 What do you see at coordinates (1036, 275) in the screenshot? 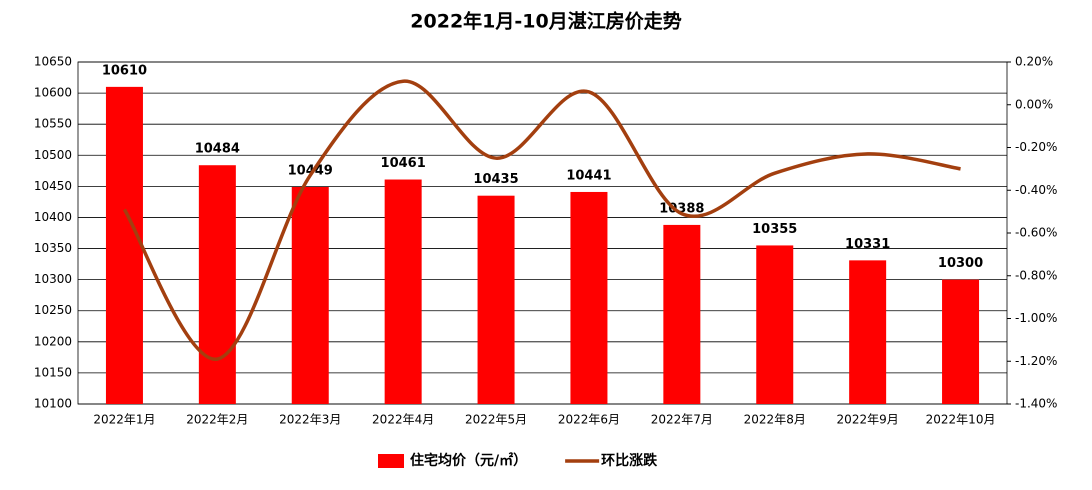
I see `y2-tick-label: -0.80%` at bounding box center [1036, 275].